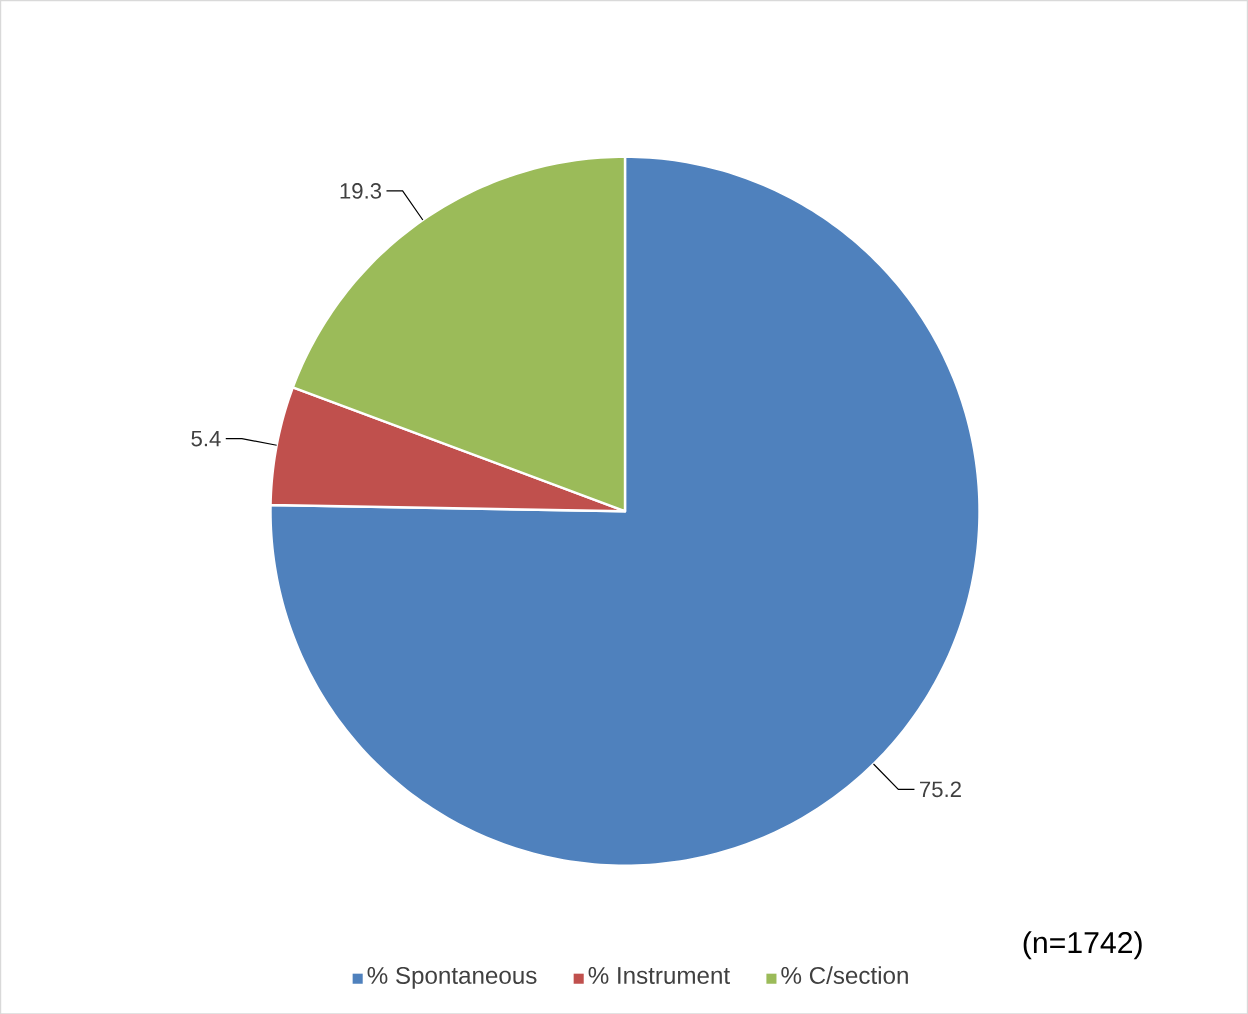 This screenshot has height=1014, width=1248. What do you see at coordinates (1082, 945) in the screenshot?
I see `text: (n=1742)` at bounding box center [1082, 945].